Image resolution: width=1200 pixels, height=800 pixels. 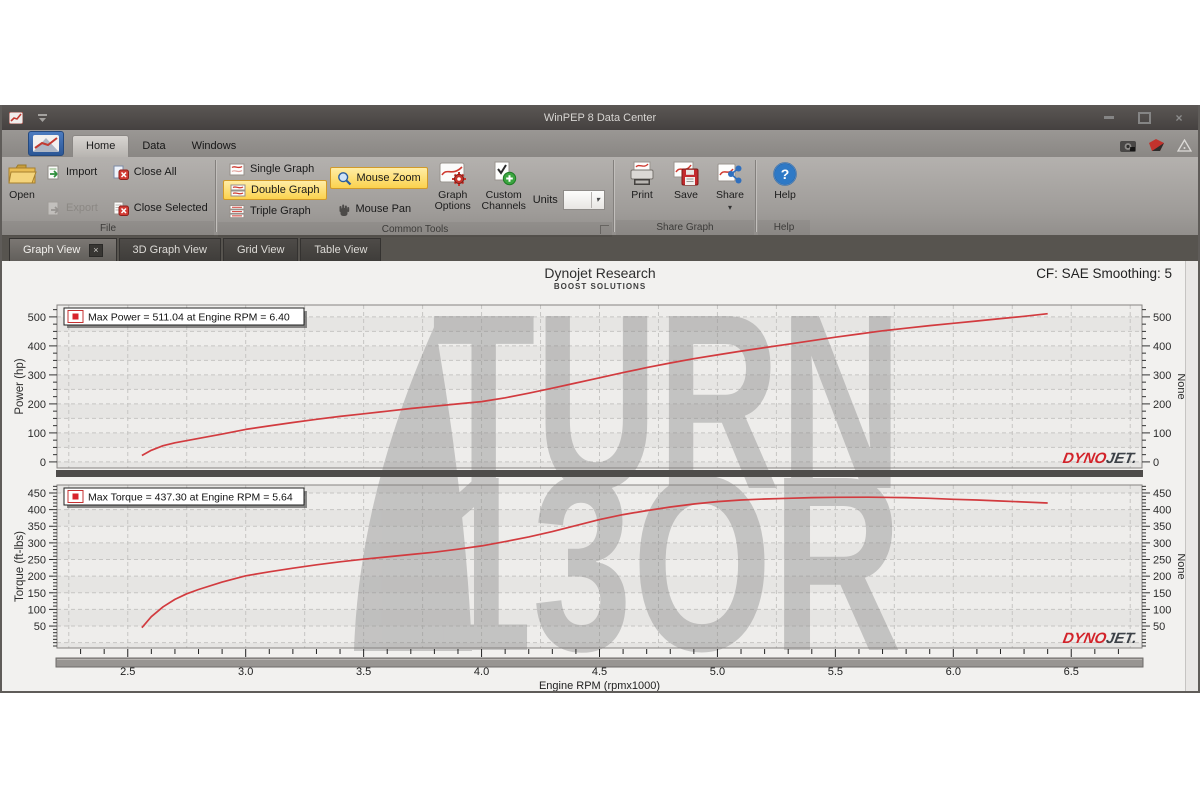 I want to click on triple-graph-label: Triple Graph, so click(x=280, y=211).